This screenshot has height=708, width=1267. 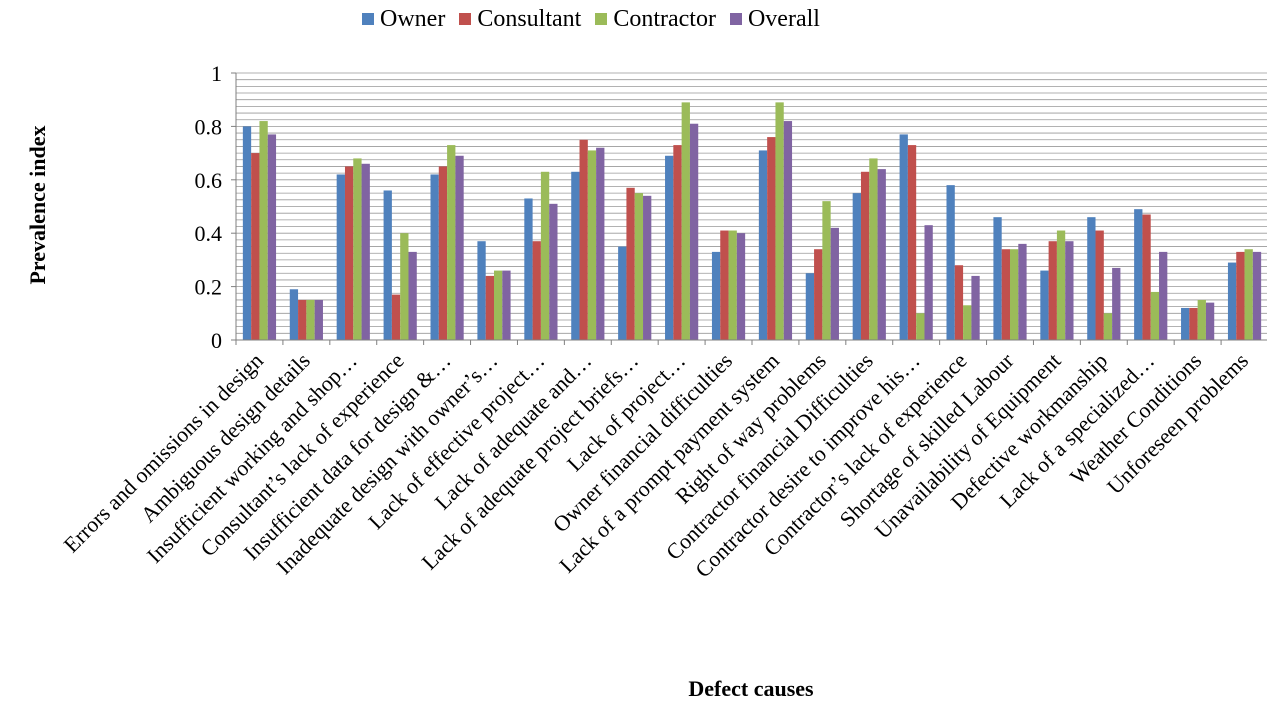 I want to click on legend-label-contractor: Contractor, so click(x=664, y=18).